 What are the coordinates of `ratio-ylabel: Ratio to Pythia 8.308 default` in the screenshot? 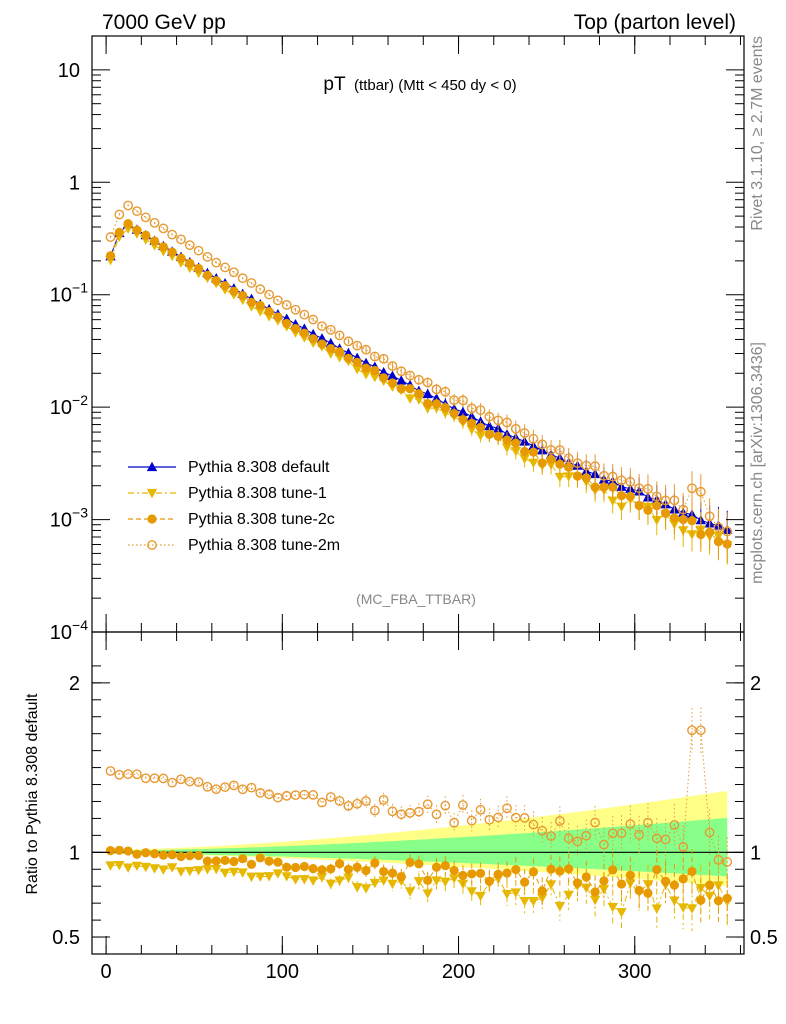 It's located at (32, 794).